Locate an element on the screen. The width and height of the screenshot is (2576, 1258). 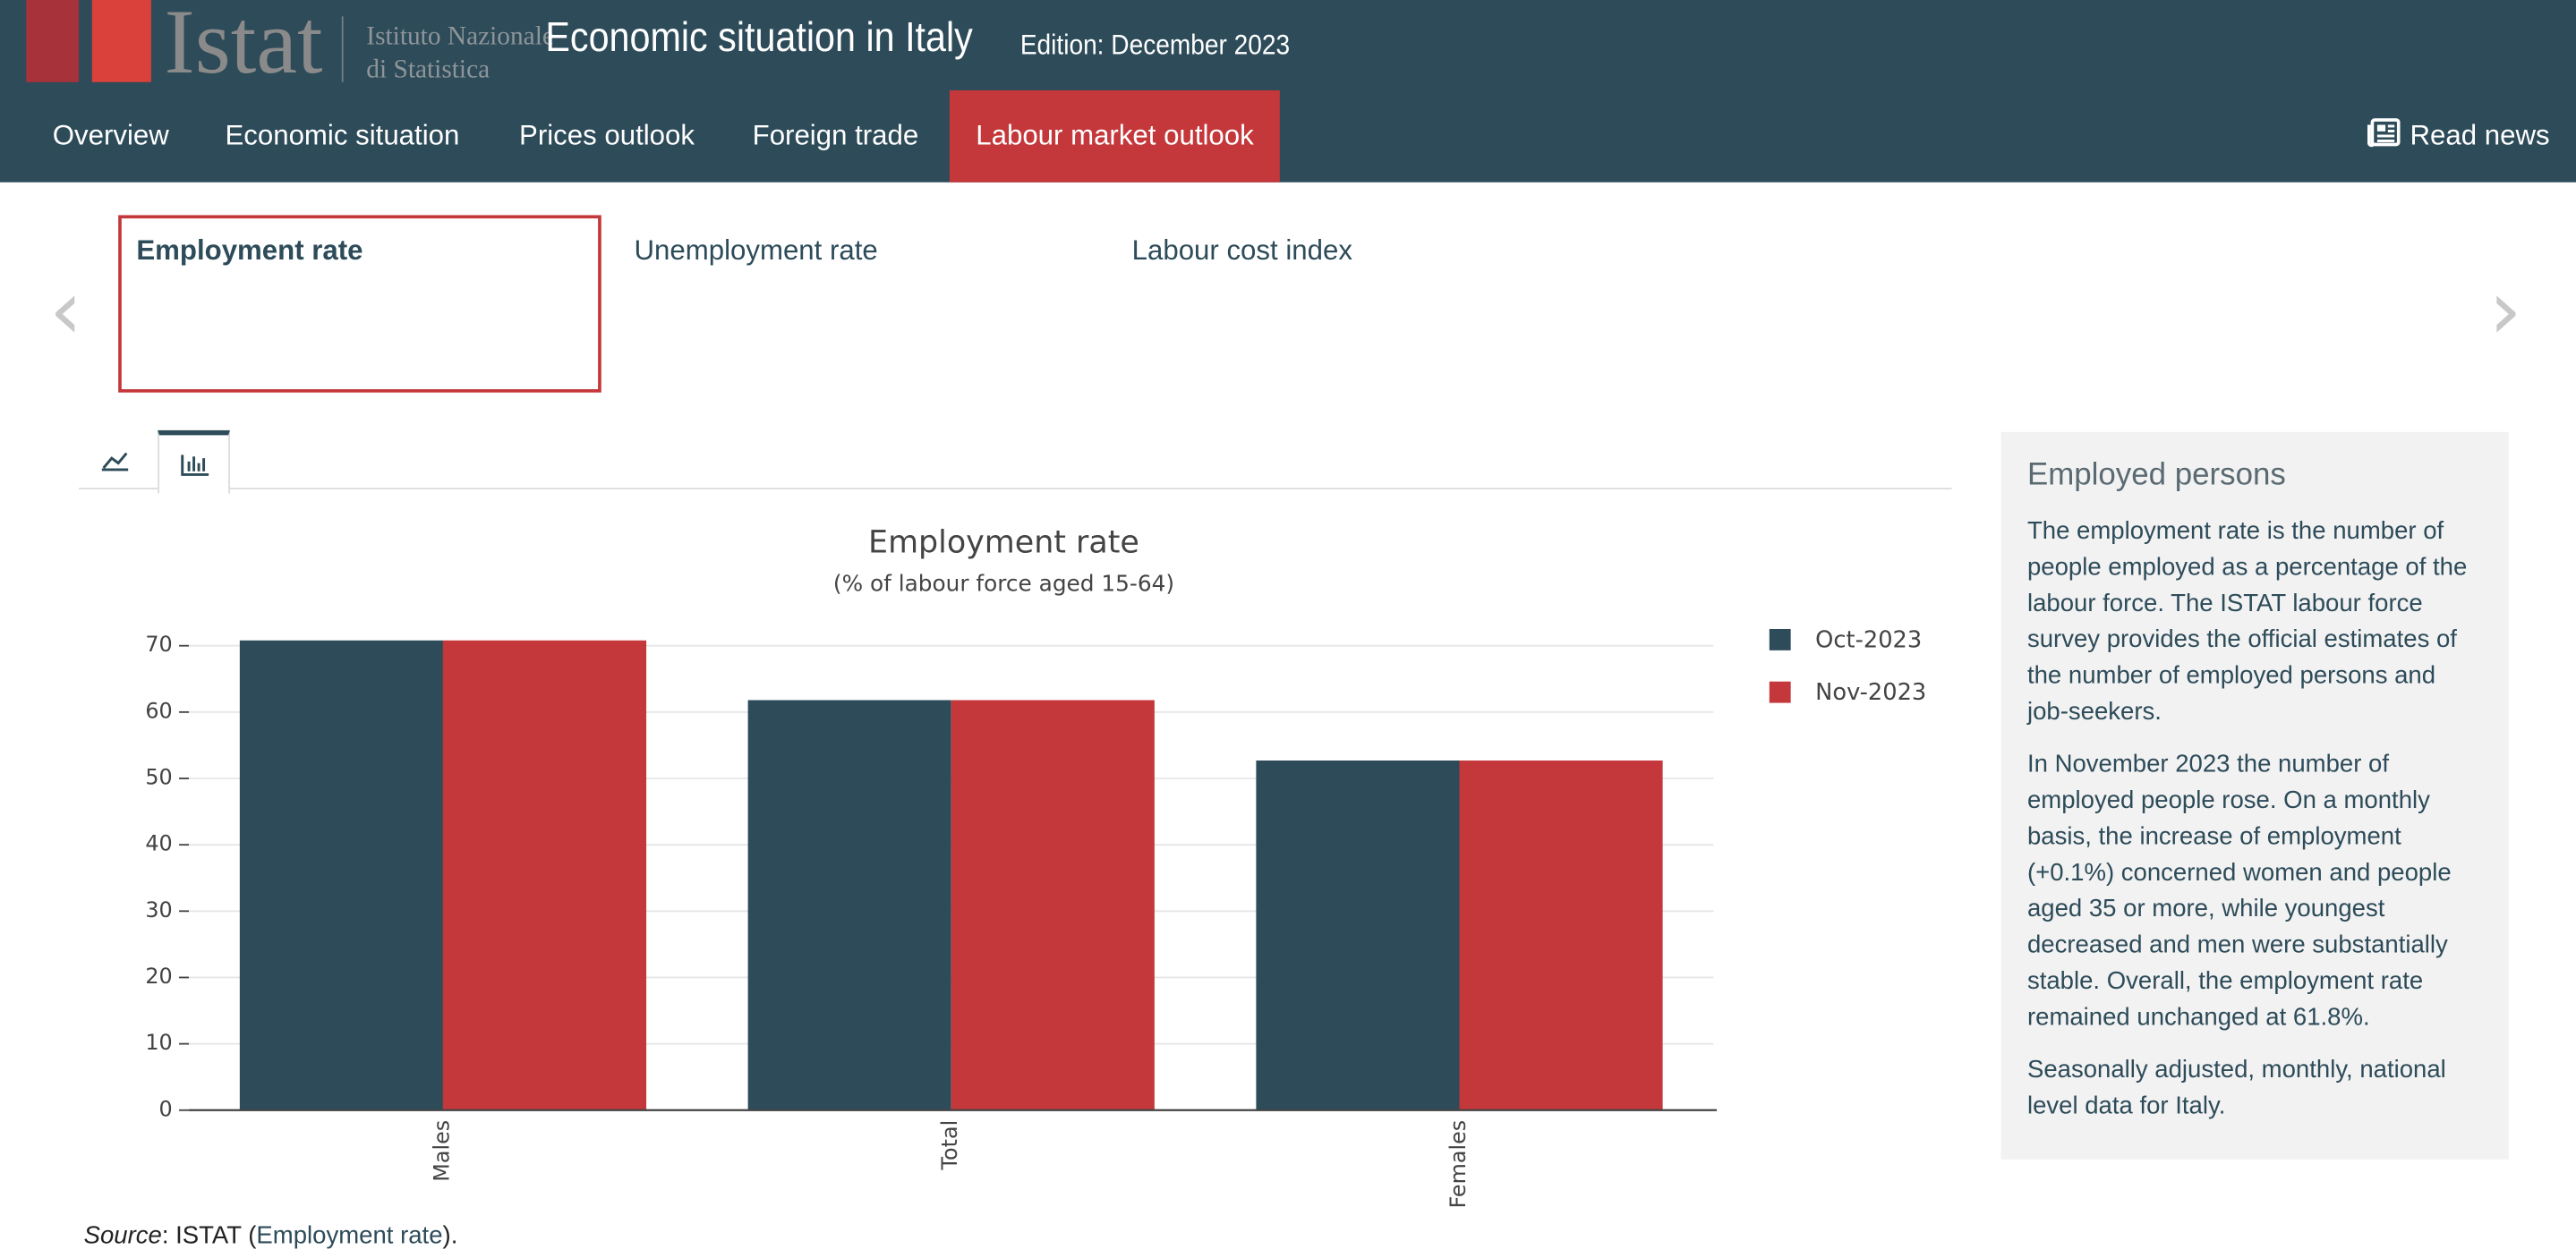
y-tick-label: 50 is located at coordinates (158, 777).